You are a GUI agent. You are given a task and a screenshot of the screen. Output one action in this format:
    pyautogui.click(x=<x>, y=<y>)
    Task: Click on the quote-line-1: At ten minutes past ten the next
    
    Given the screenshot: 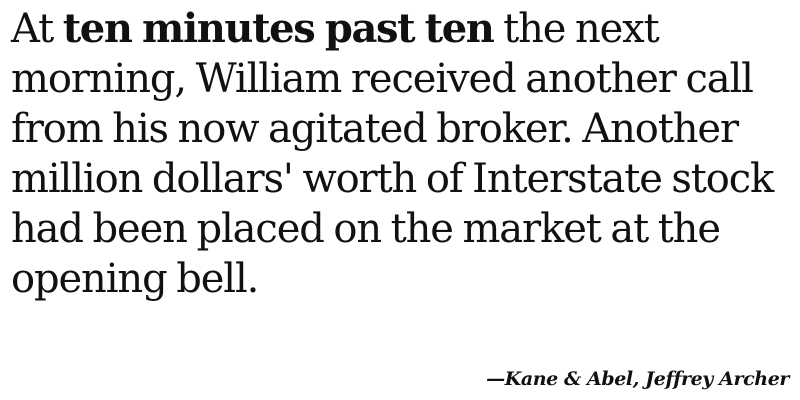 What is the action you would take?
    pyautogui.click(x=391, y=29)
    